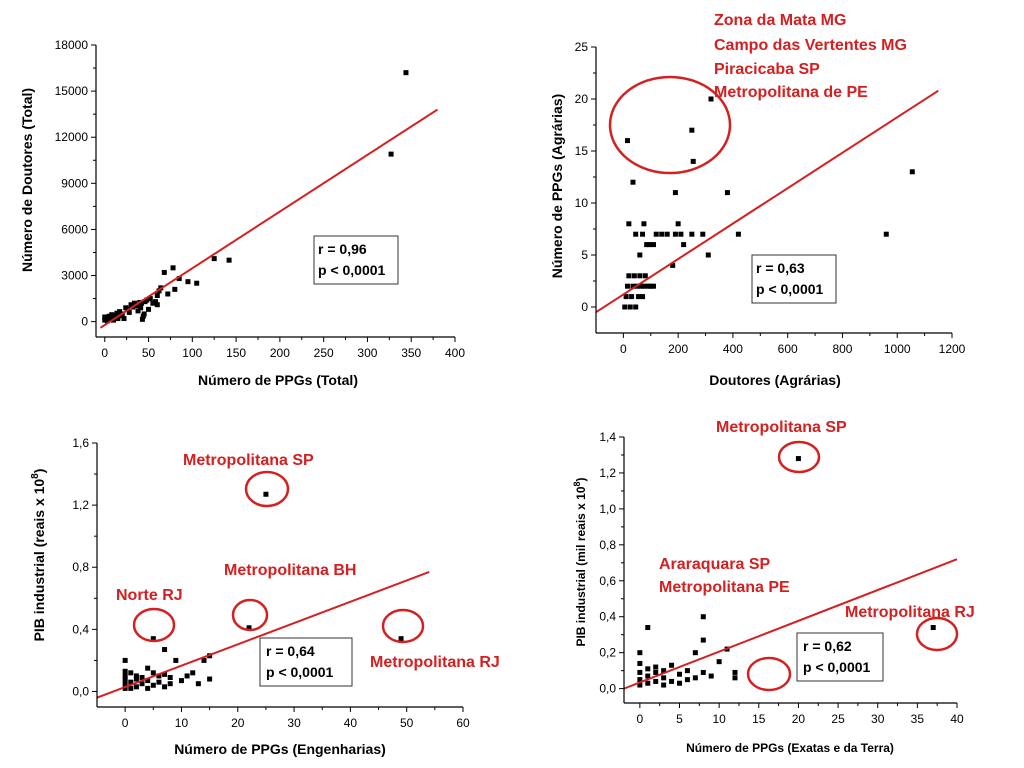 The width and height of the screenshot is (1024, 768). What do you see at coordinates (788, 349) in the screenshot?
I see `p2-x-tick-label: 600` at bounding box center [788, 349].